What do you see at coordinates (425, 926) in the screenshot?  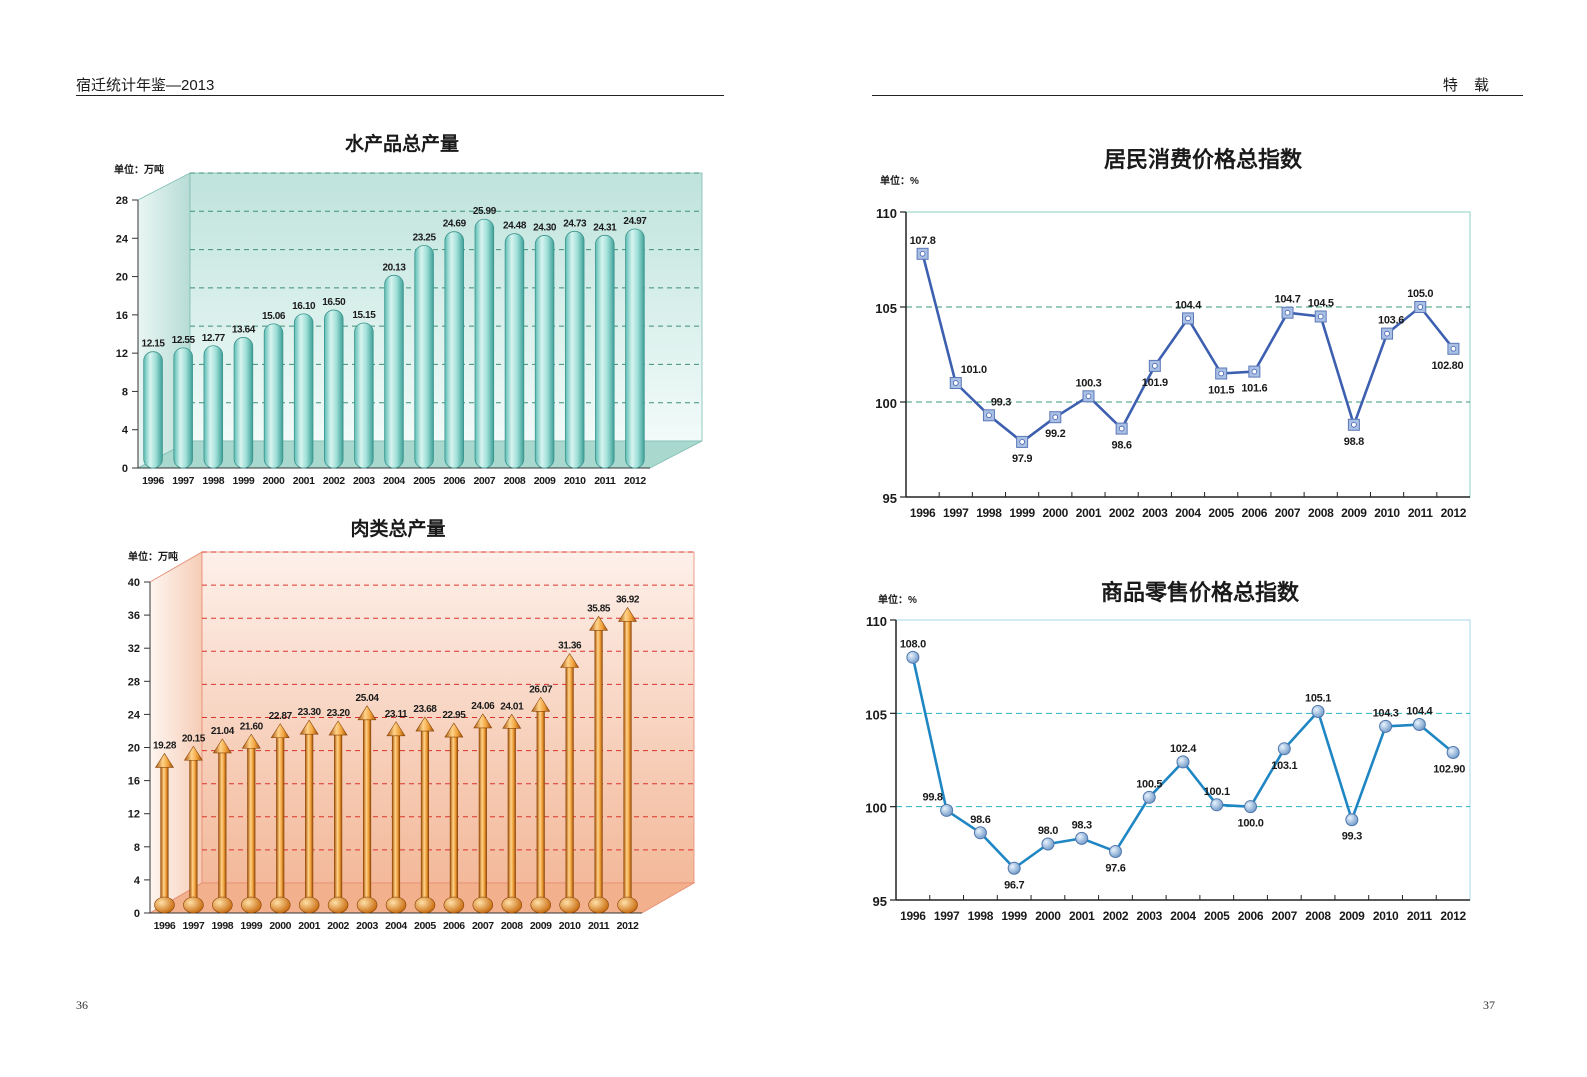 I see `x-tick-label: 2005` at bounding box center [425, 926].